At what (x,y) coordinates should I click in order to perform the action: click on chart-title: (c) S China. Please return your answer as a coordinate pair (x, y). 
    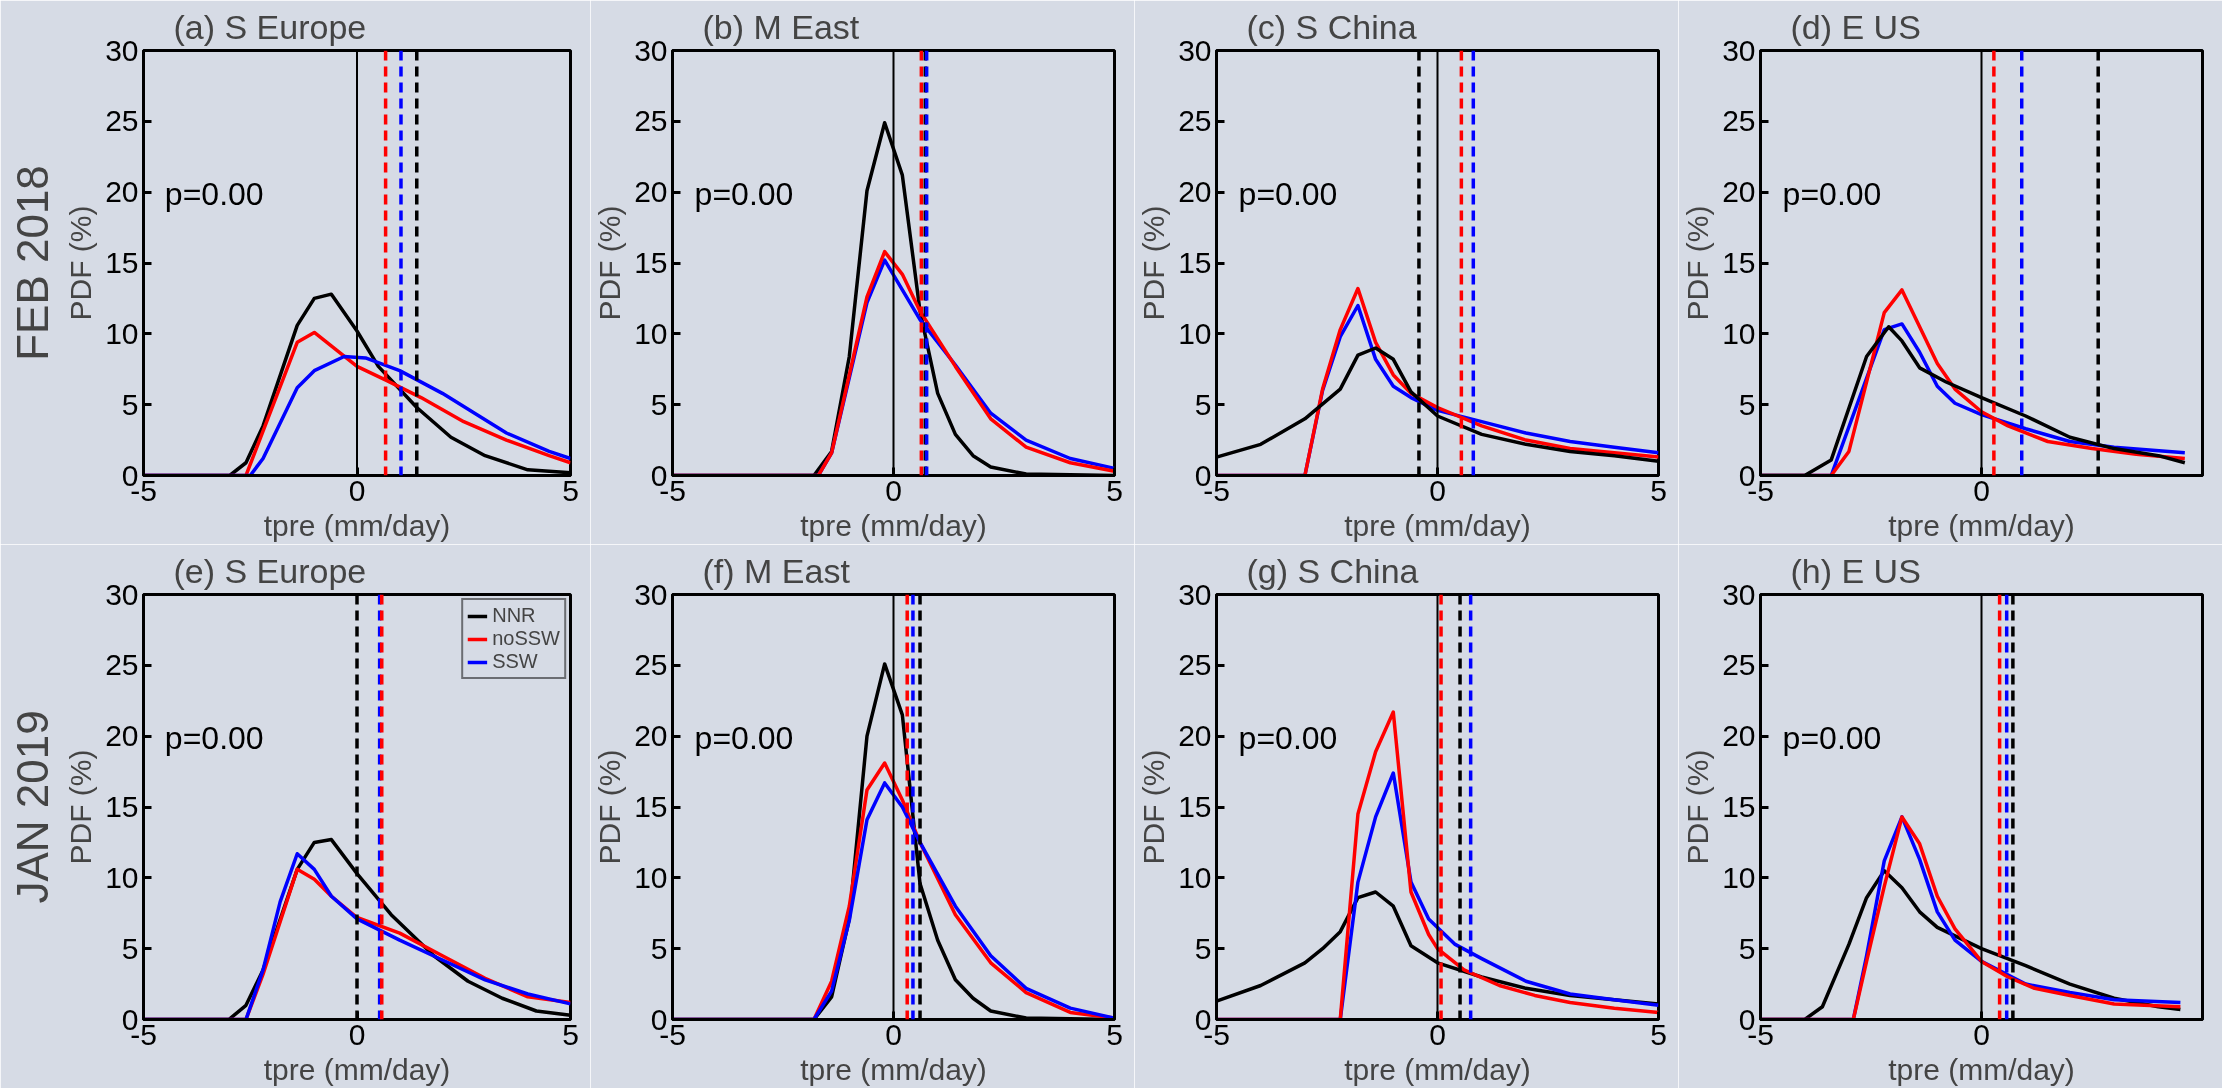
    Looking at the image, I should click on (1331, 26).